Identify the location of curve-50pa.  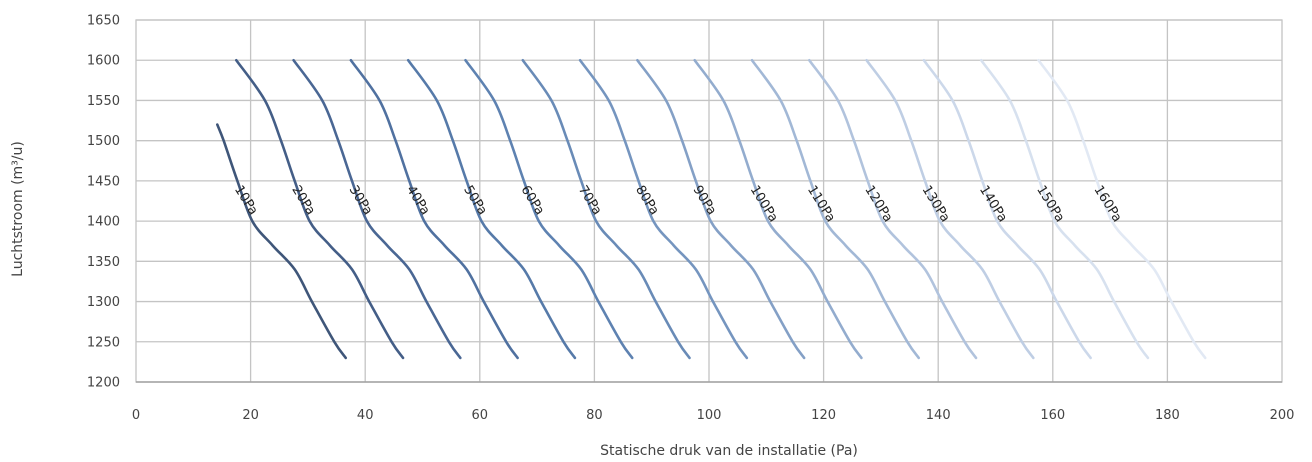
(491, 209).